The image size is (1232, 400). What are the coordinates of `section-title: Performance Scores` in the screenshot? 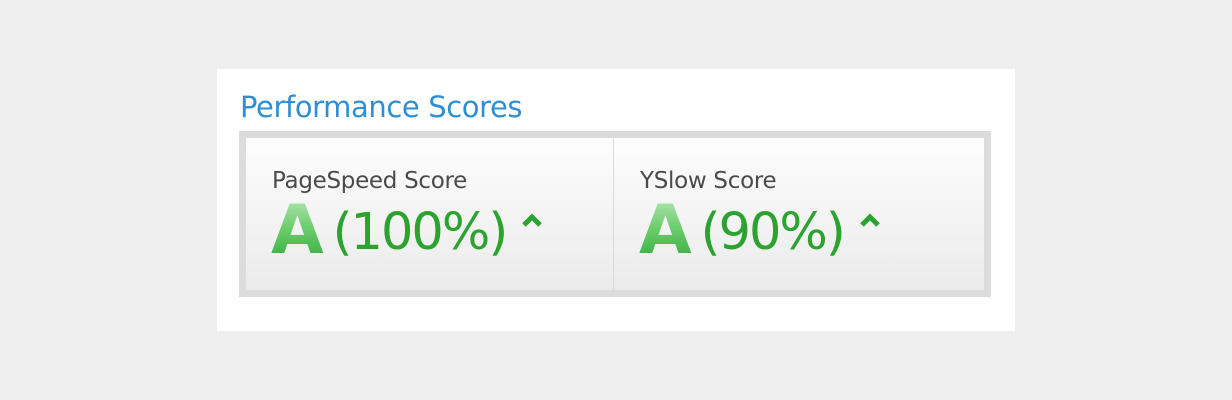 It's located at (381, 107).